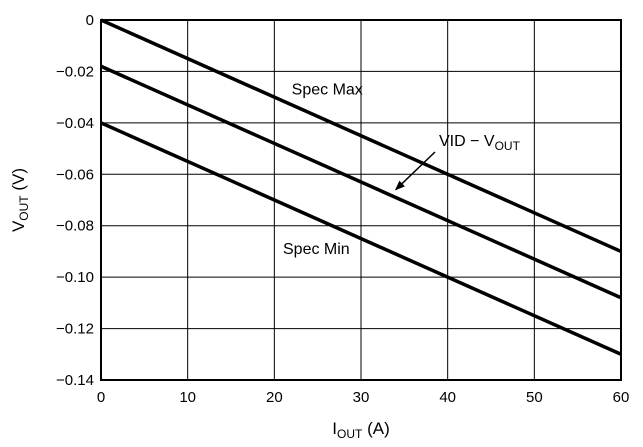 The width and height of the screenshot is (643, 447). What do you see at coordinates (90, 20) in the screenshot?
I see `y-tick-label: 0` at bounding box center [90, 20].